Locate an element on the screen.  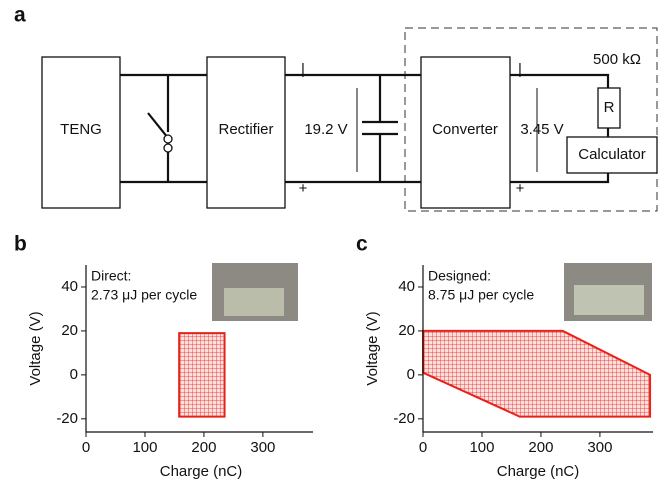
resistor is located at coordinates (609, 108).